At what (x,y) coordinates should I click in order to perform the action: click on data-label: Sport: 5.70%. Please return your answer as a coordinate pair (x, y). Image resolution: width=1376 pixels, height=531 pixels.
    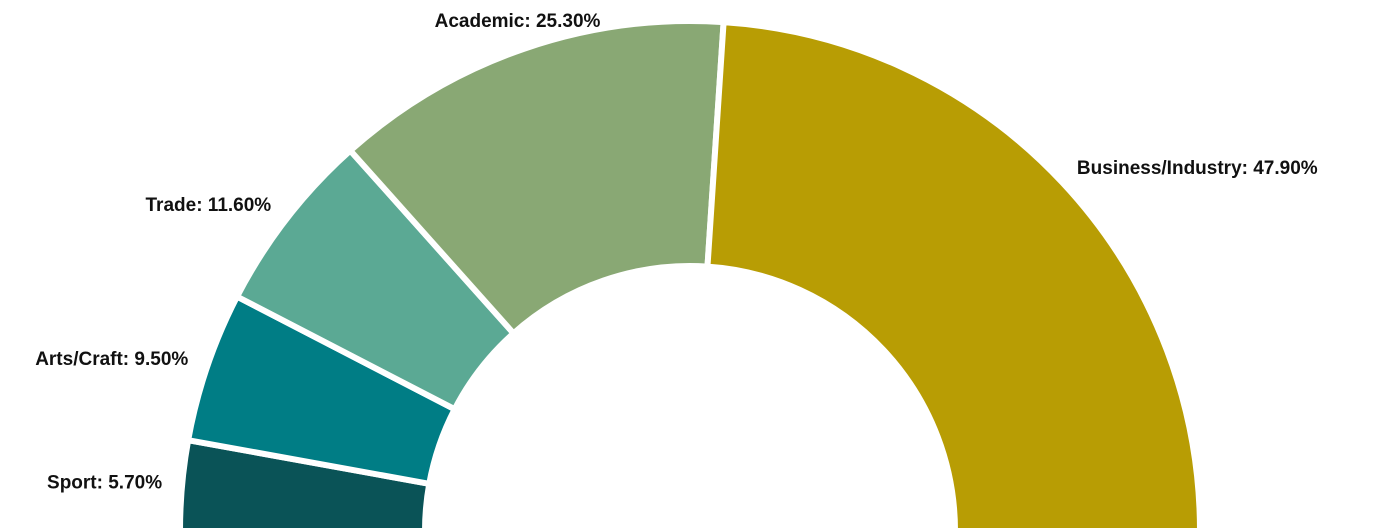
    Looking at the image, I should click on (104, 483).